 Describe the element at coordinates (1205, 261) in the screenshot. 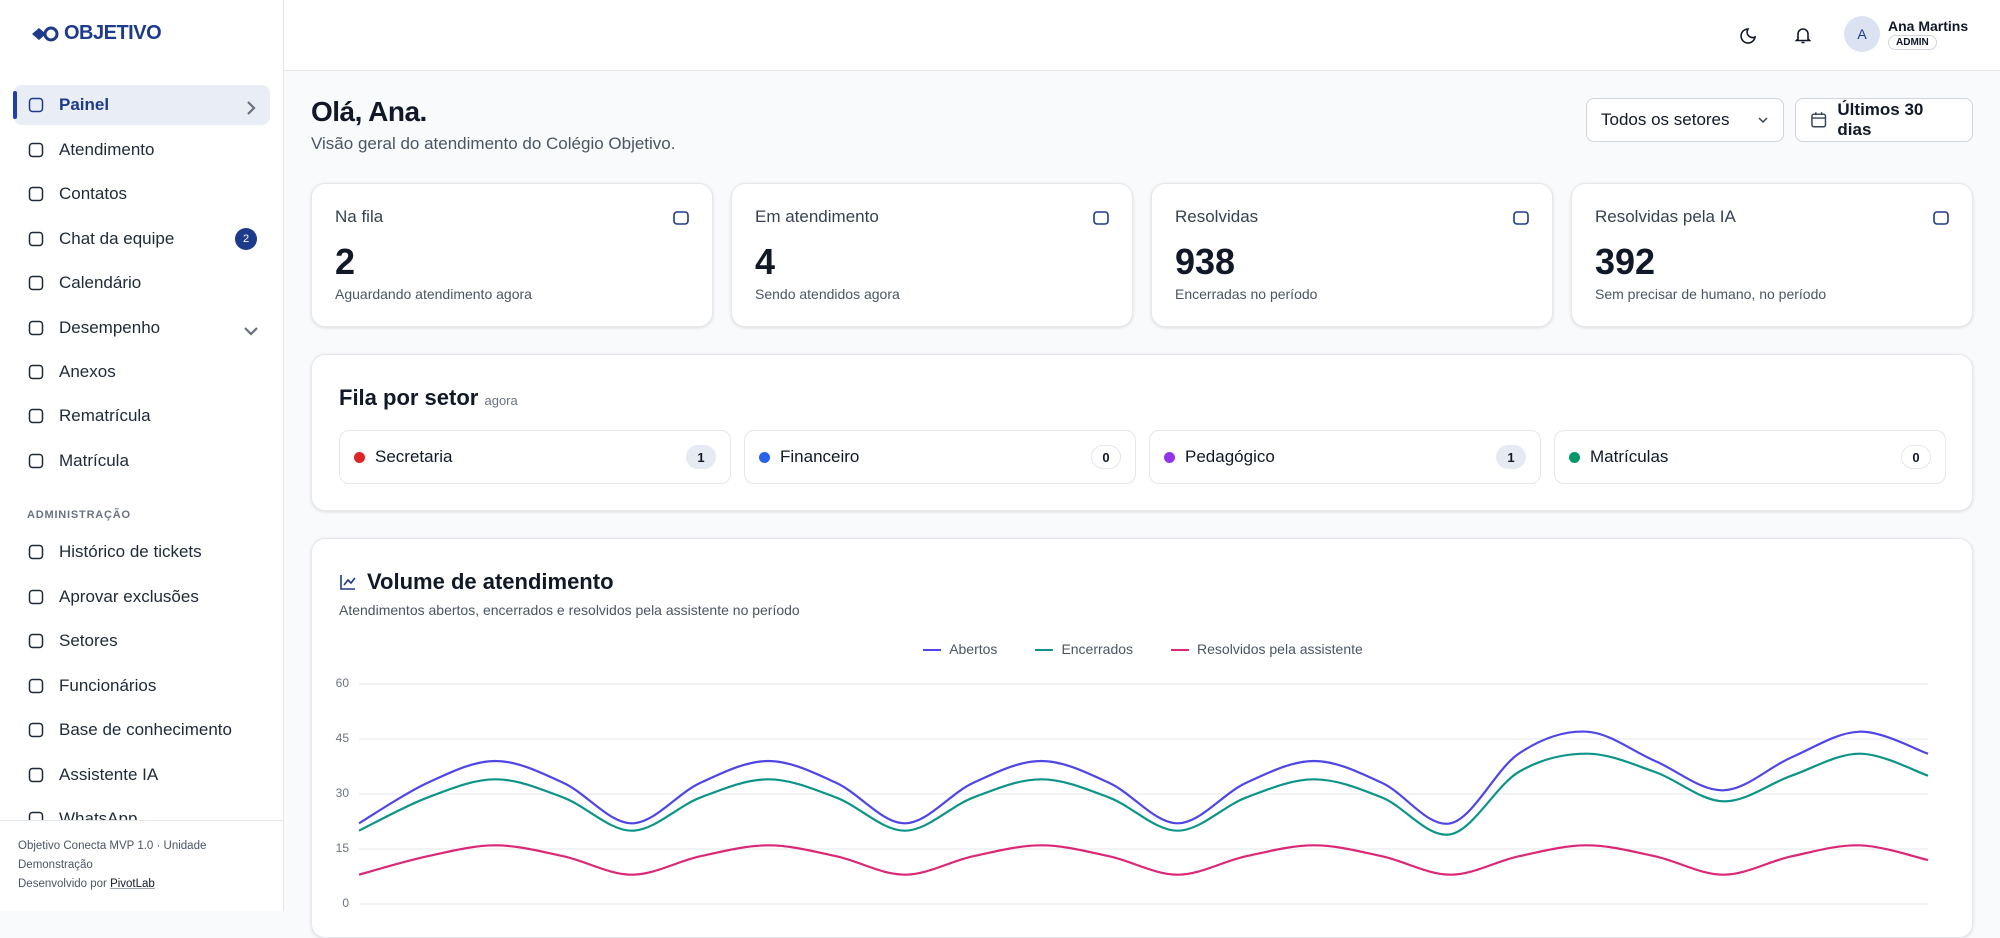

I see `card-value: 938` at that location.